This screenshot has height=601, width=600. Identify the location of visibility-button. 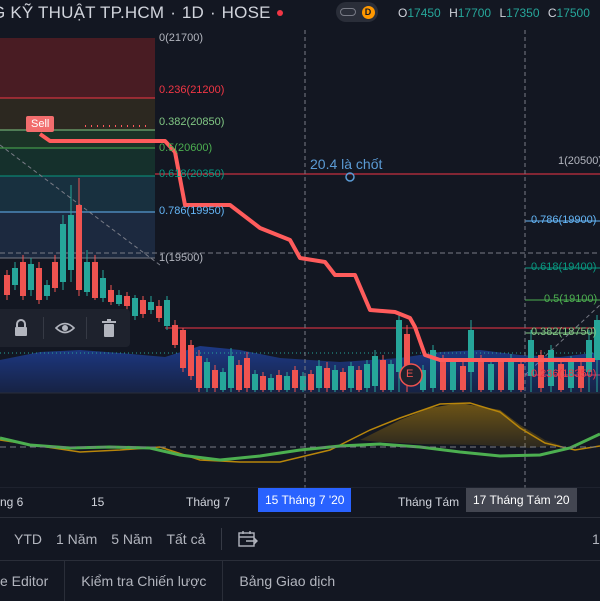
(65, 328).